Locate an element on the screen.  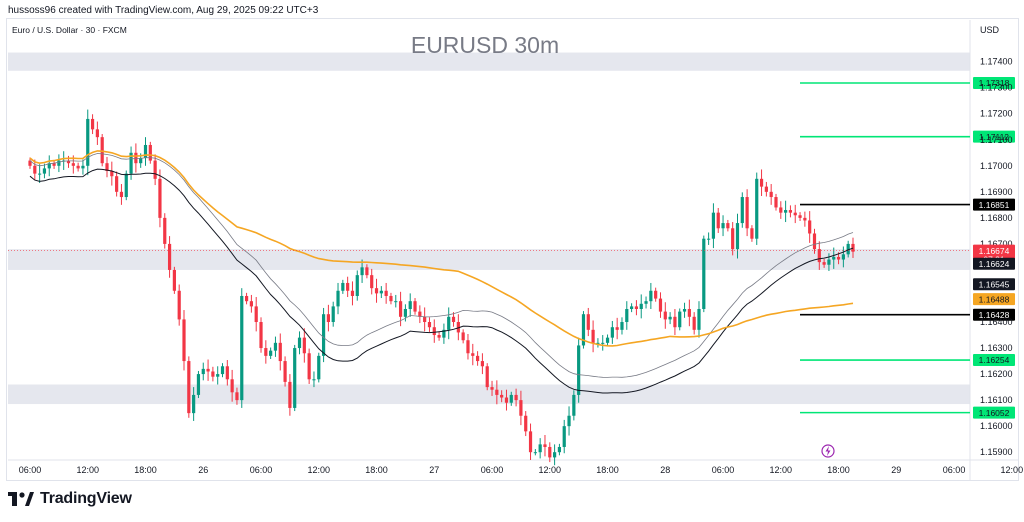
currency-label: USD is located at coordinates (990, 30).